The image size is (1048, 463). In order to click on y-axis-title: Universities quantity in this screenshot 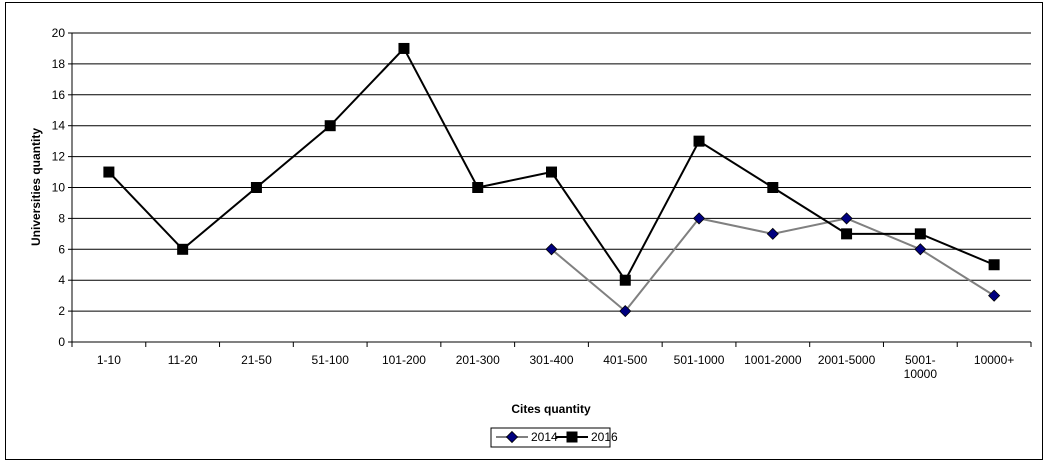, I will do `click(36, 187)`.